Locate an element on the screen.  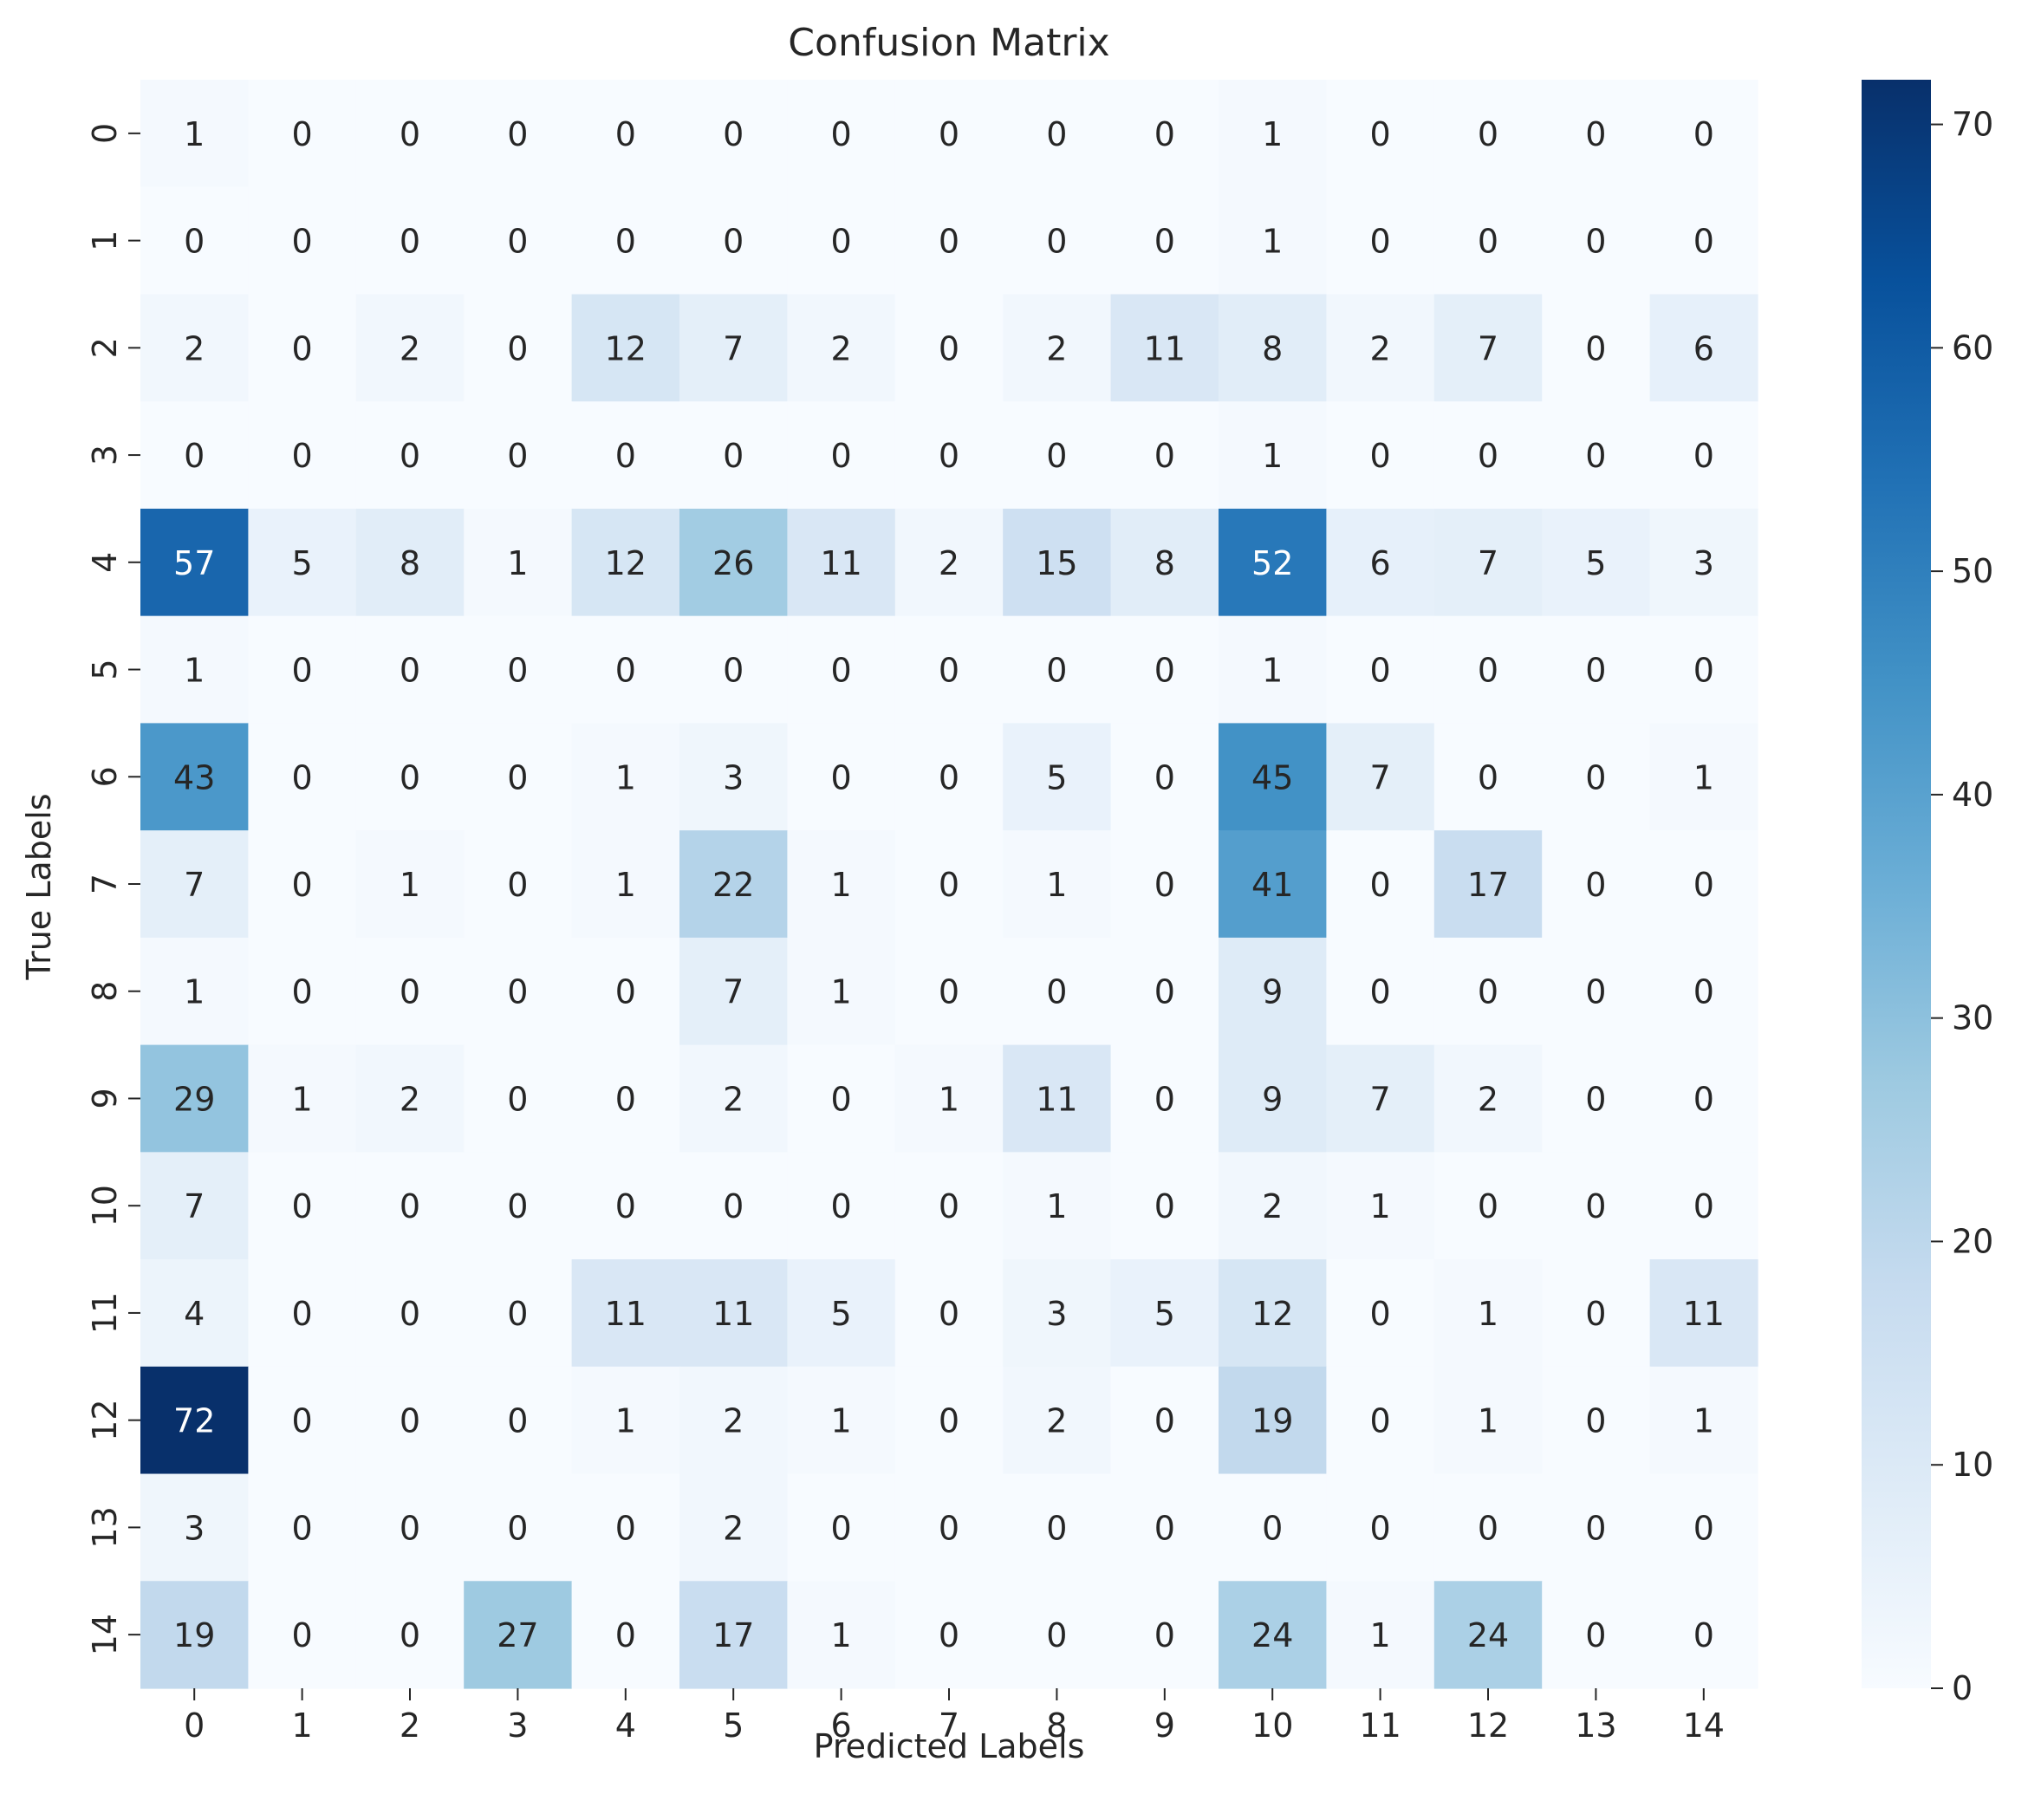
y-tick-label: 8 is located at coordinates (105, 991).